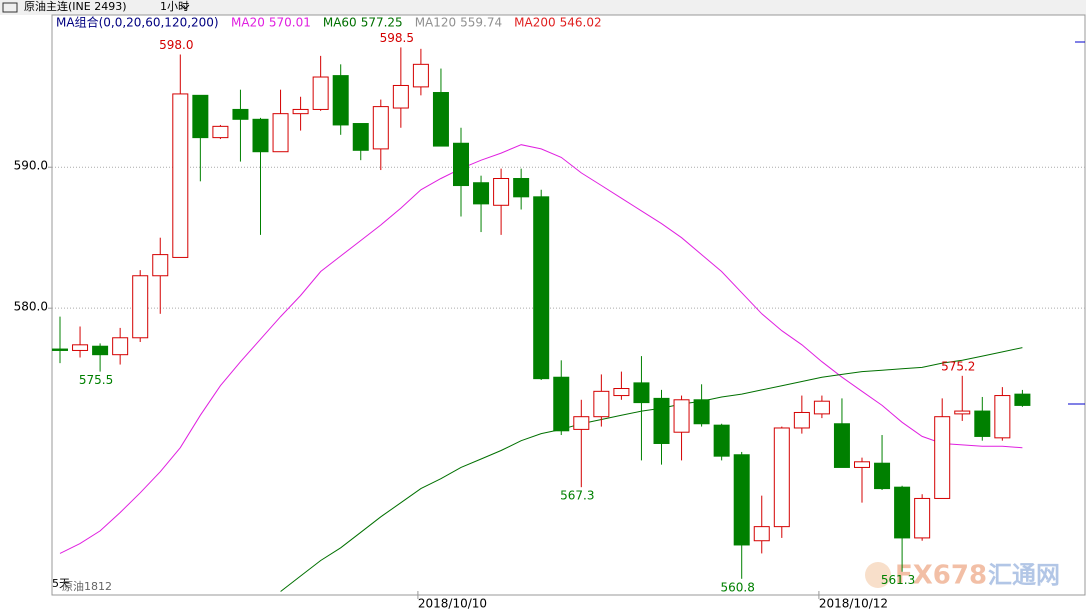 This screenshot has width=1086, height=610. Describe the element at coordinates (581, 23) in the screenshot. I see `legend-value: 546.02` at that location.